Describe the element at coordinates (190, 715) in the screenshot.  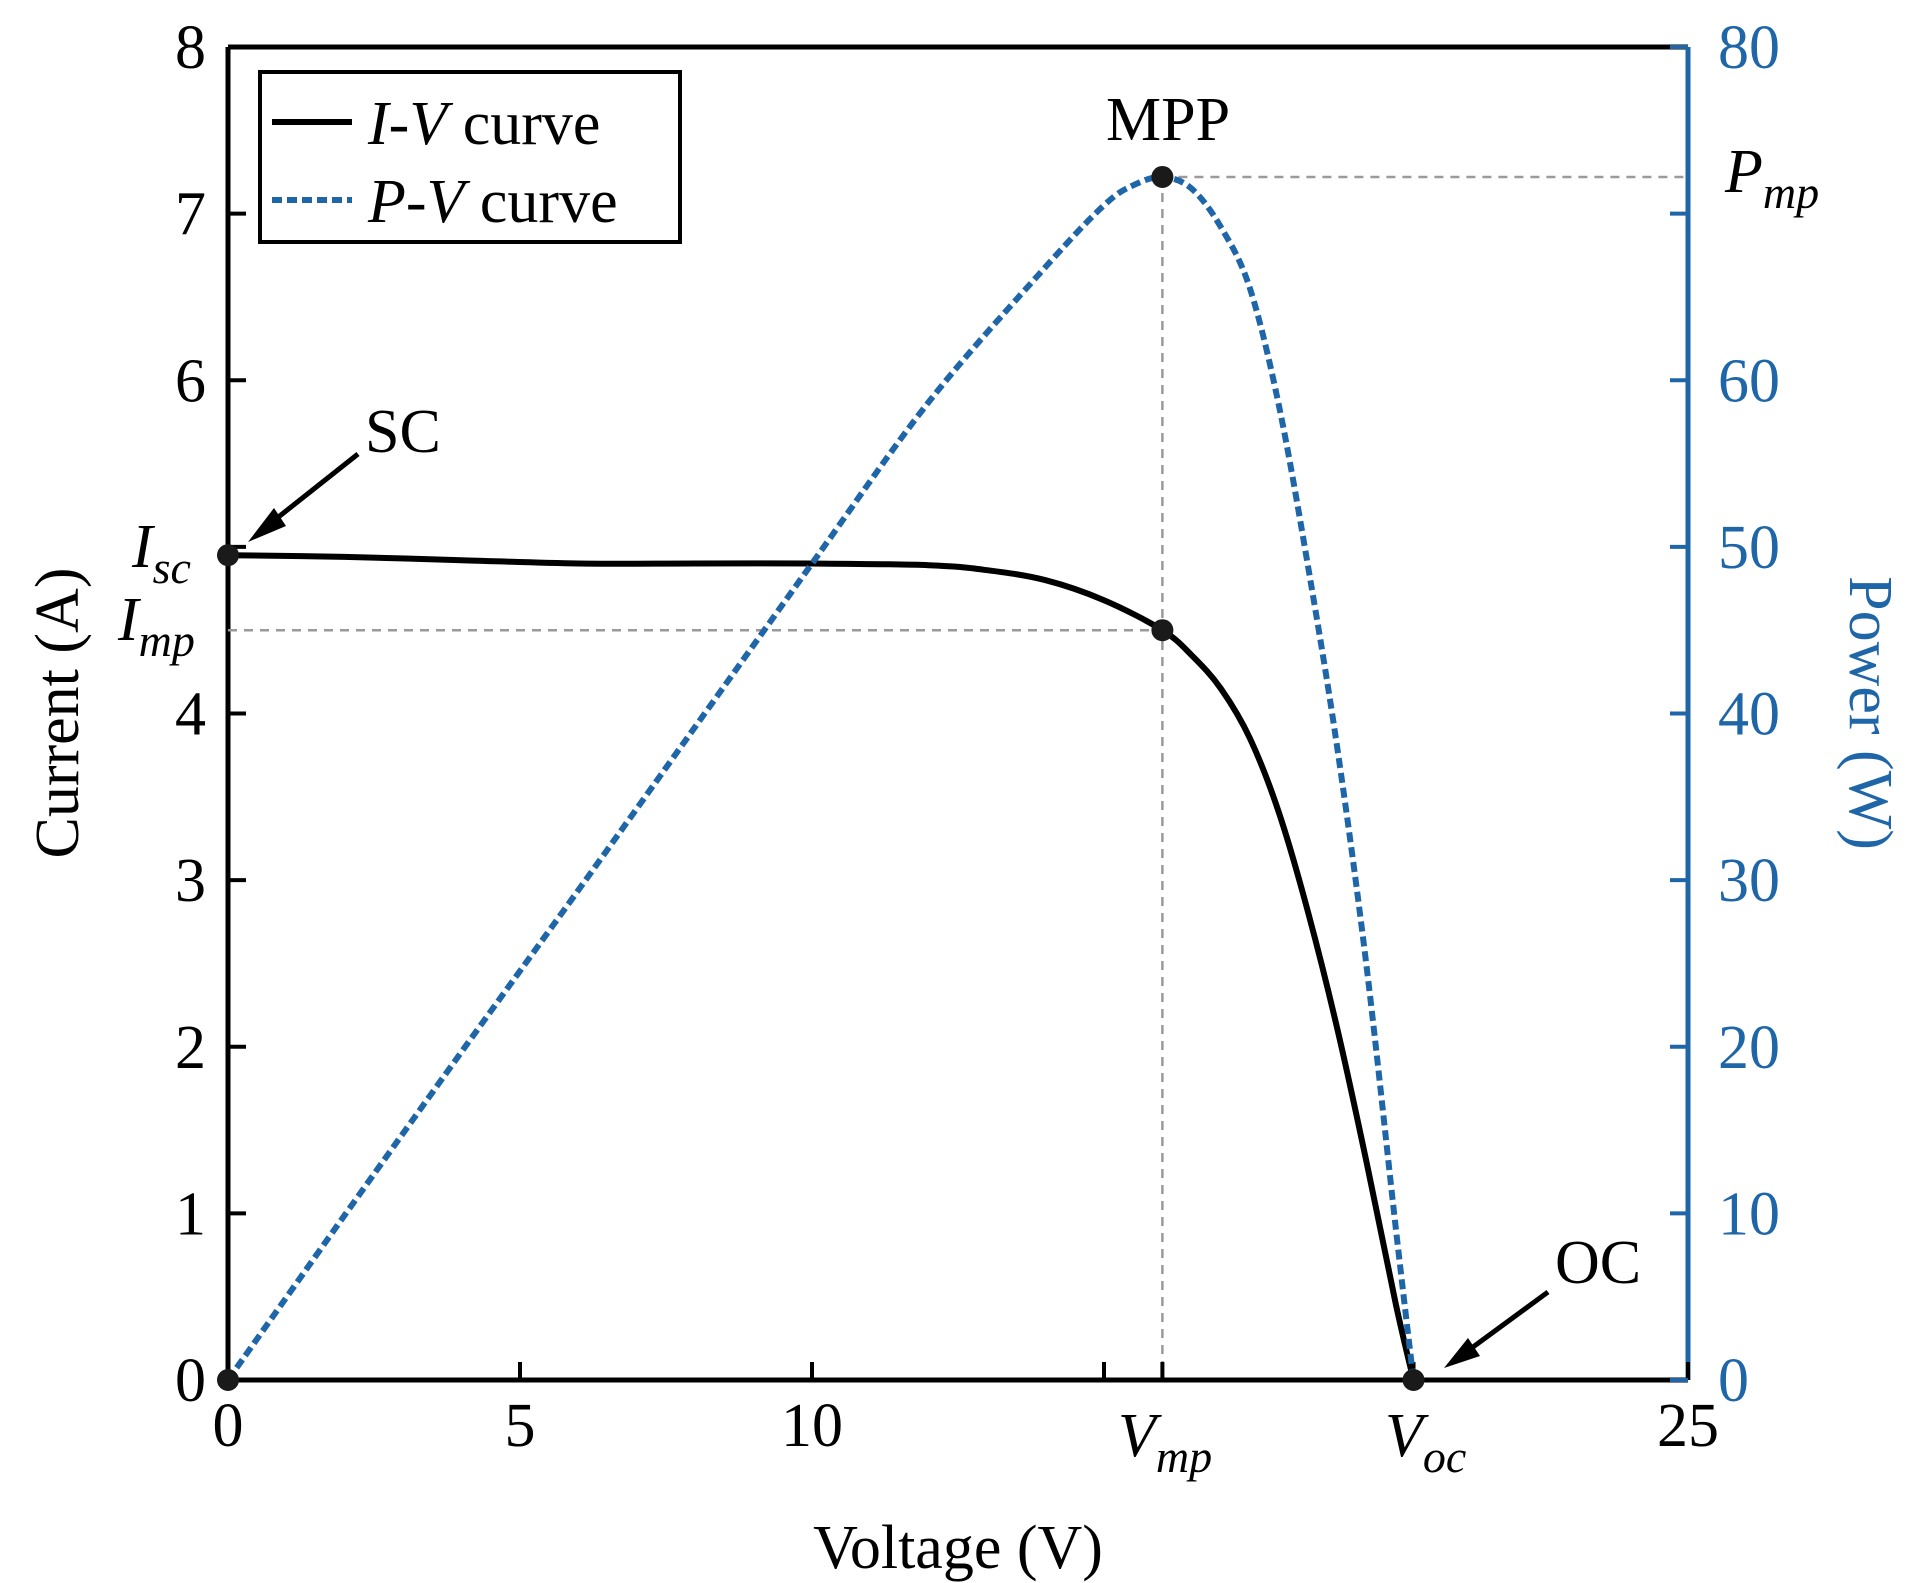
I see `y-left-tick-label: 4` at that location.